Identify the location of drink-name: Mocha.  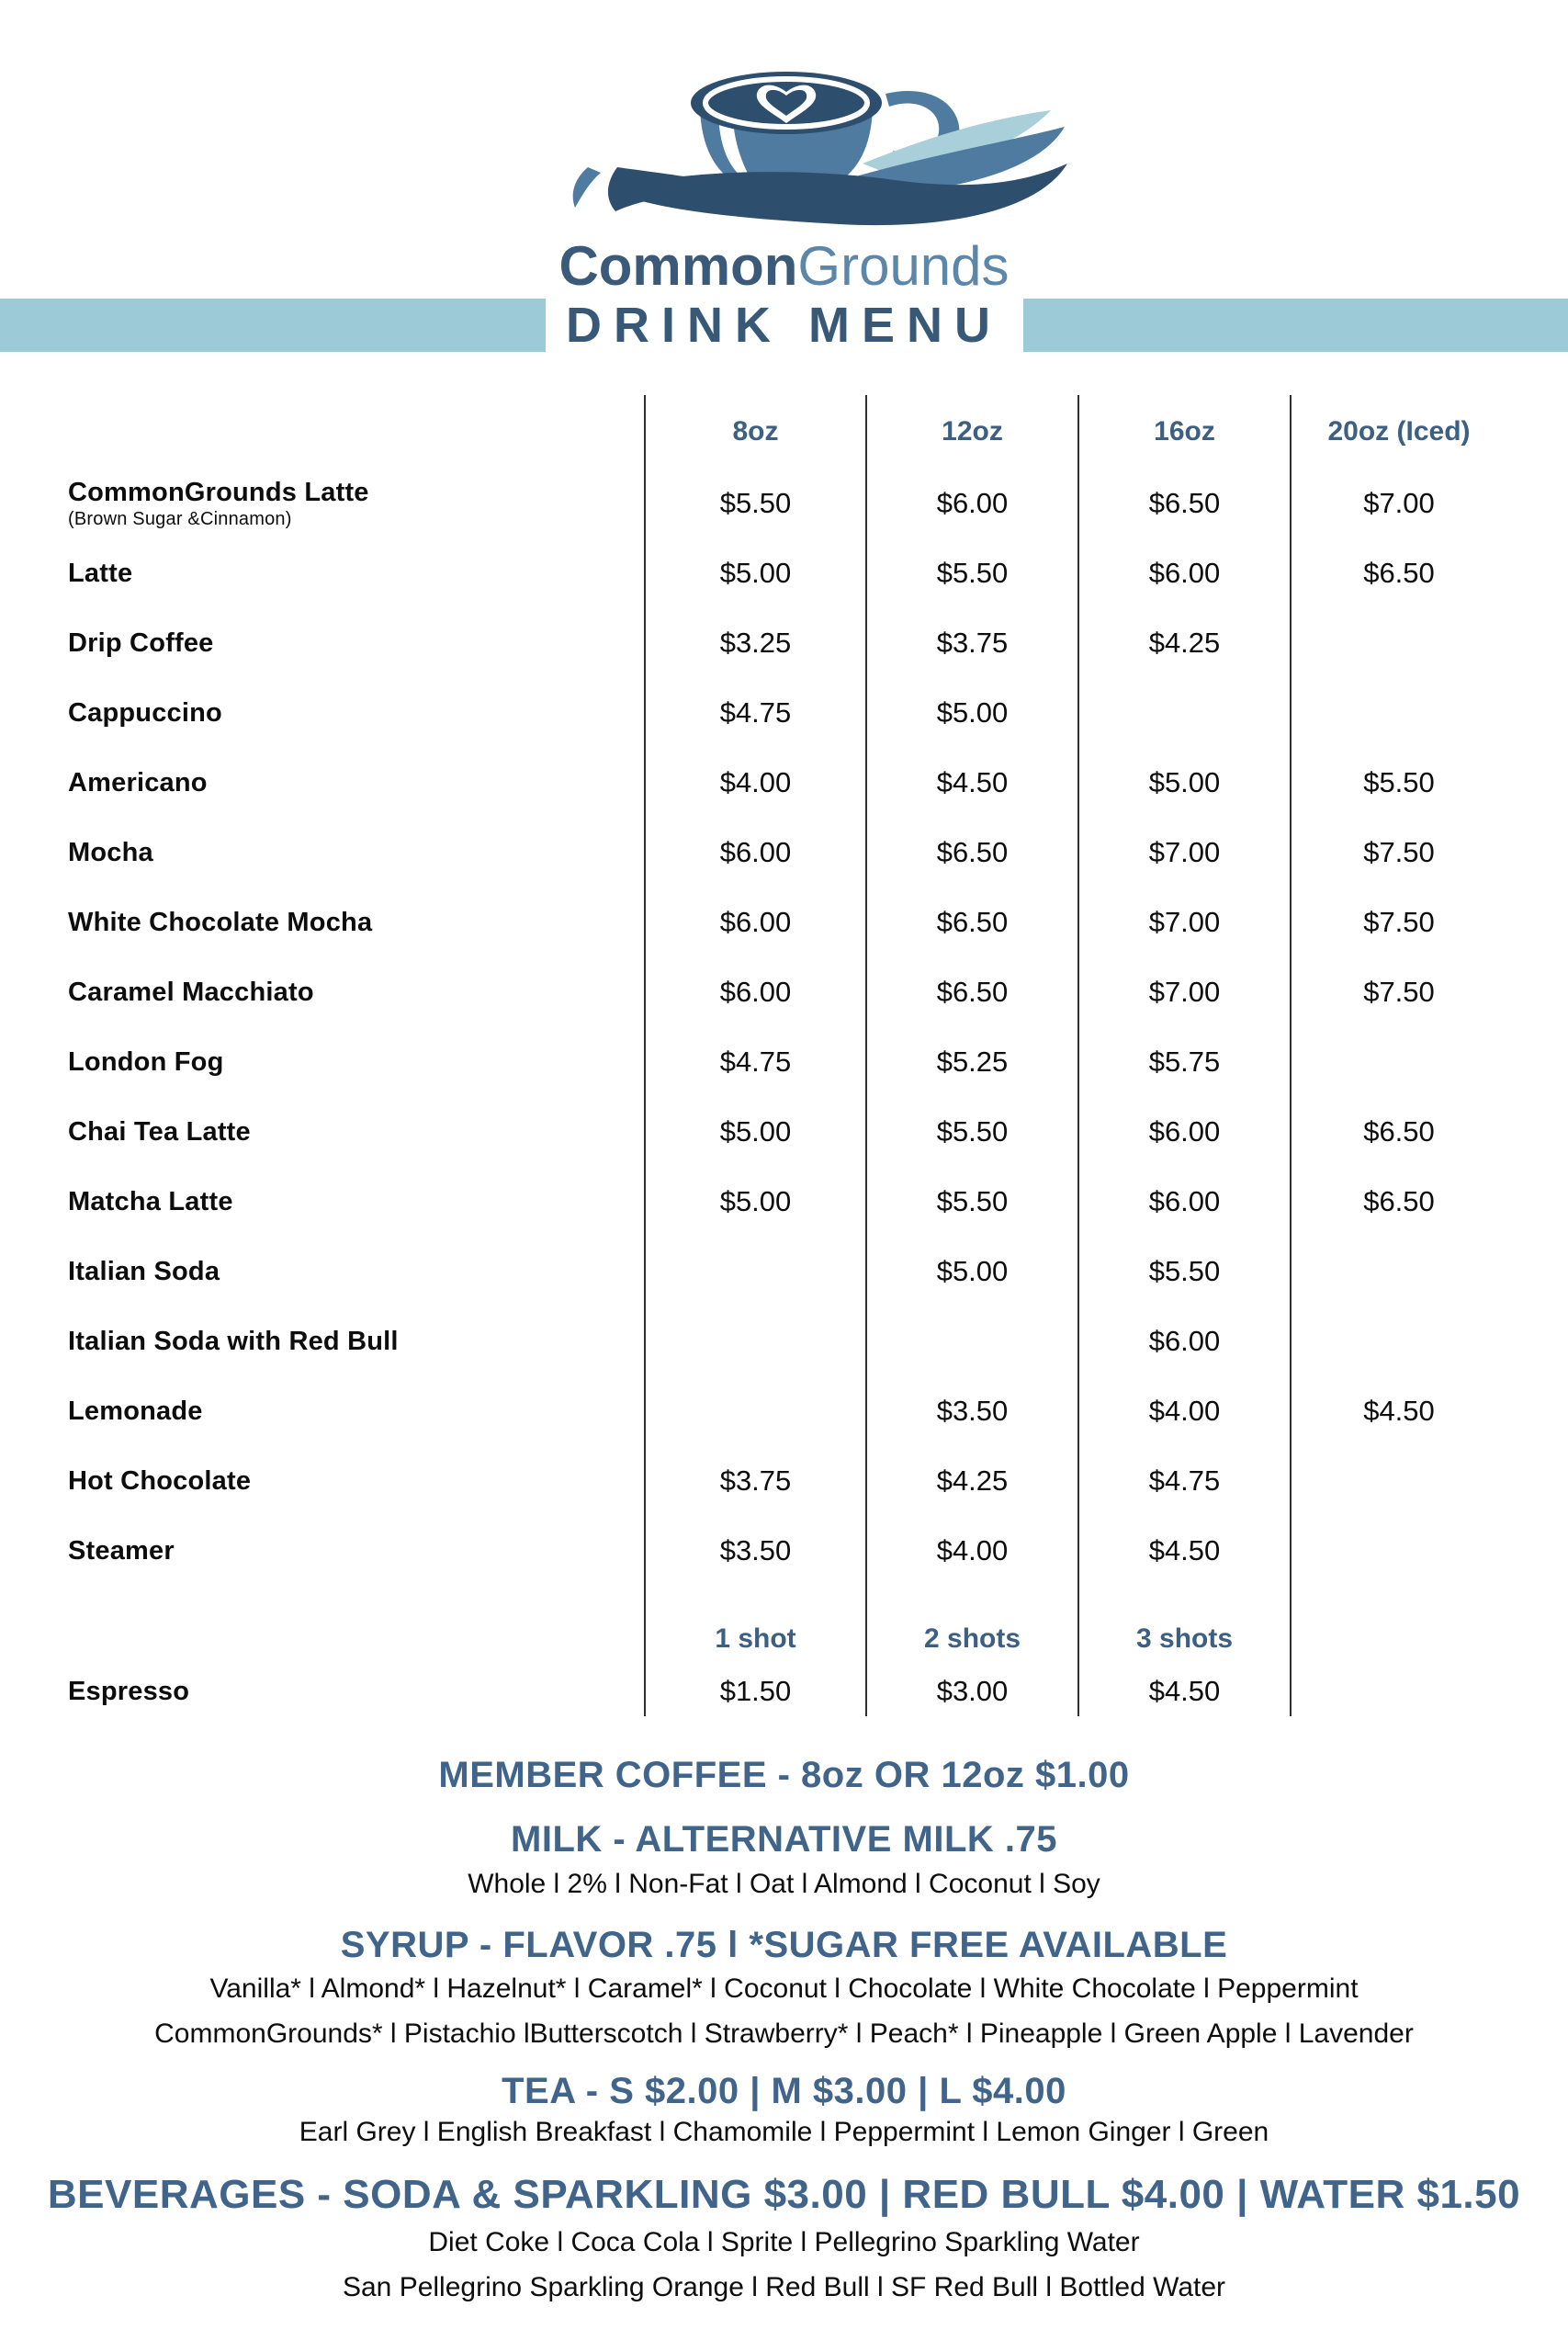
(110, 853).